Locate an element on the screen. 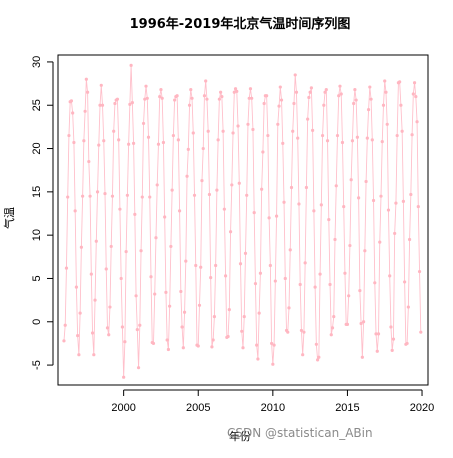  y-tick-label: 20 is located at coordinates (37, 148).